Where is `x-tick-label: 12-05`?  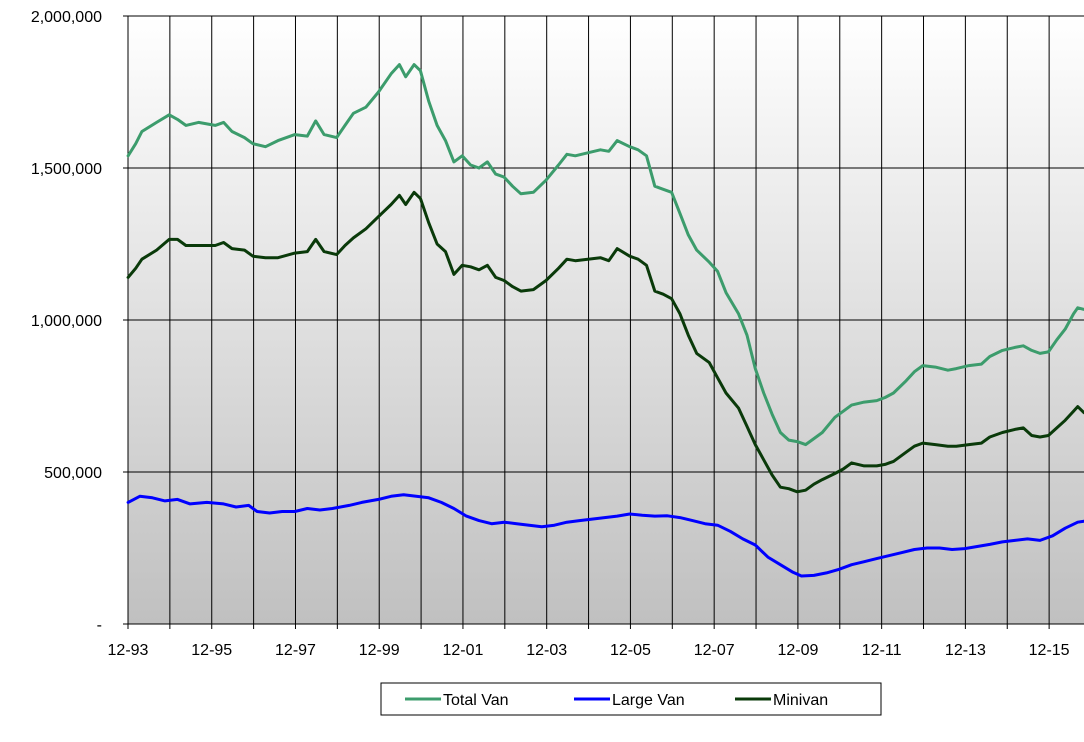 x-tick-label: 12-05 is located at coordinates (630, 650).